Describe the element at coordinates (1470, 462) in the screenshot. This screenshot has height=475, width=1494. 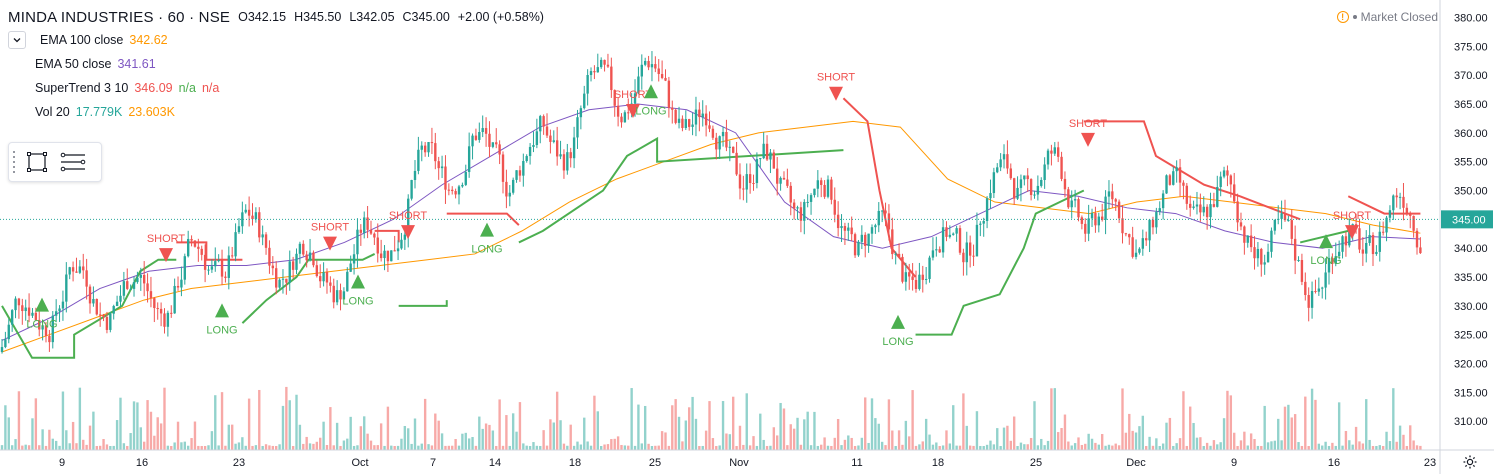
I see `gear-icon` at that location.